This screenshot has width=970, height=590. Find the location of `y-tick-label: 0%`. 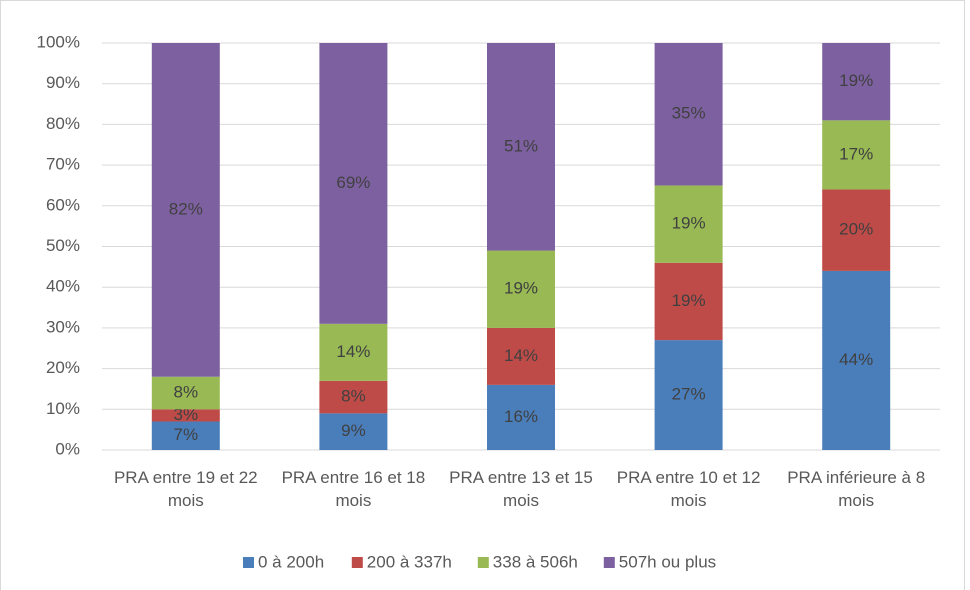

y-tick-label: 0% is located at coordinates (67, 448).